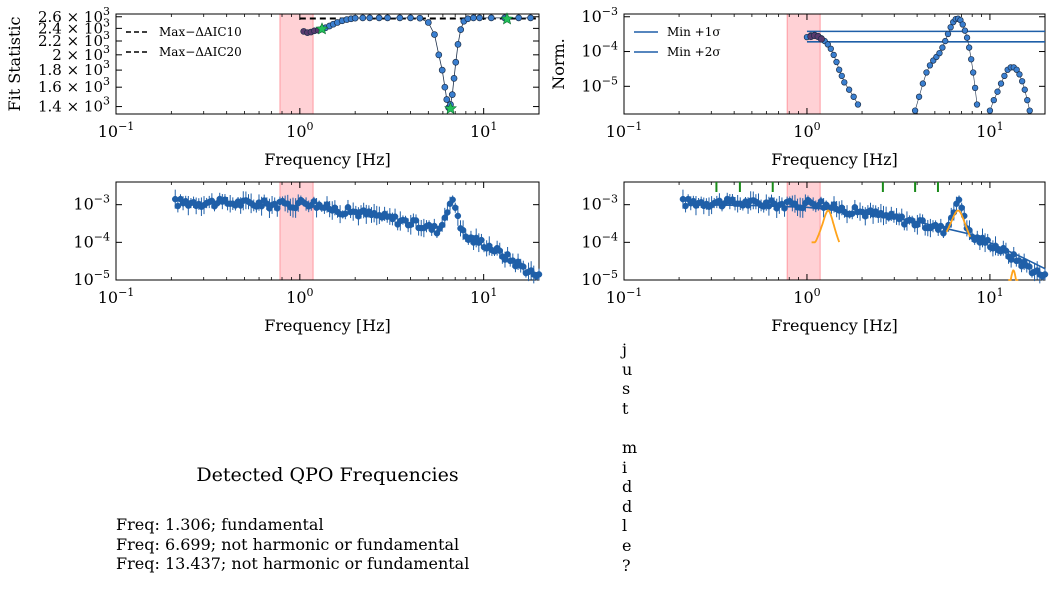 This screenshot has height=602, width=1052. I want to click on legend-label: Max−ΔAIC10, so click(200, 32).